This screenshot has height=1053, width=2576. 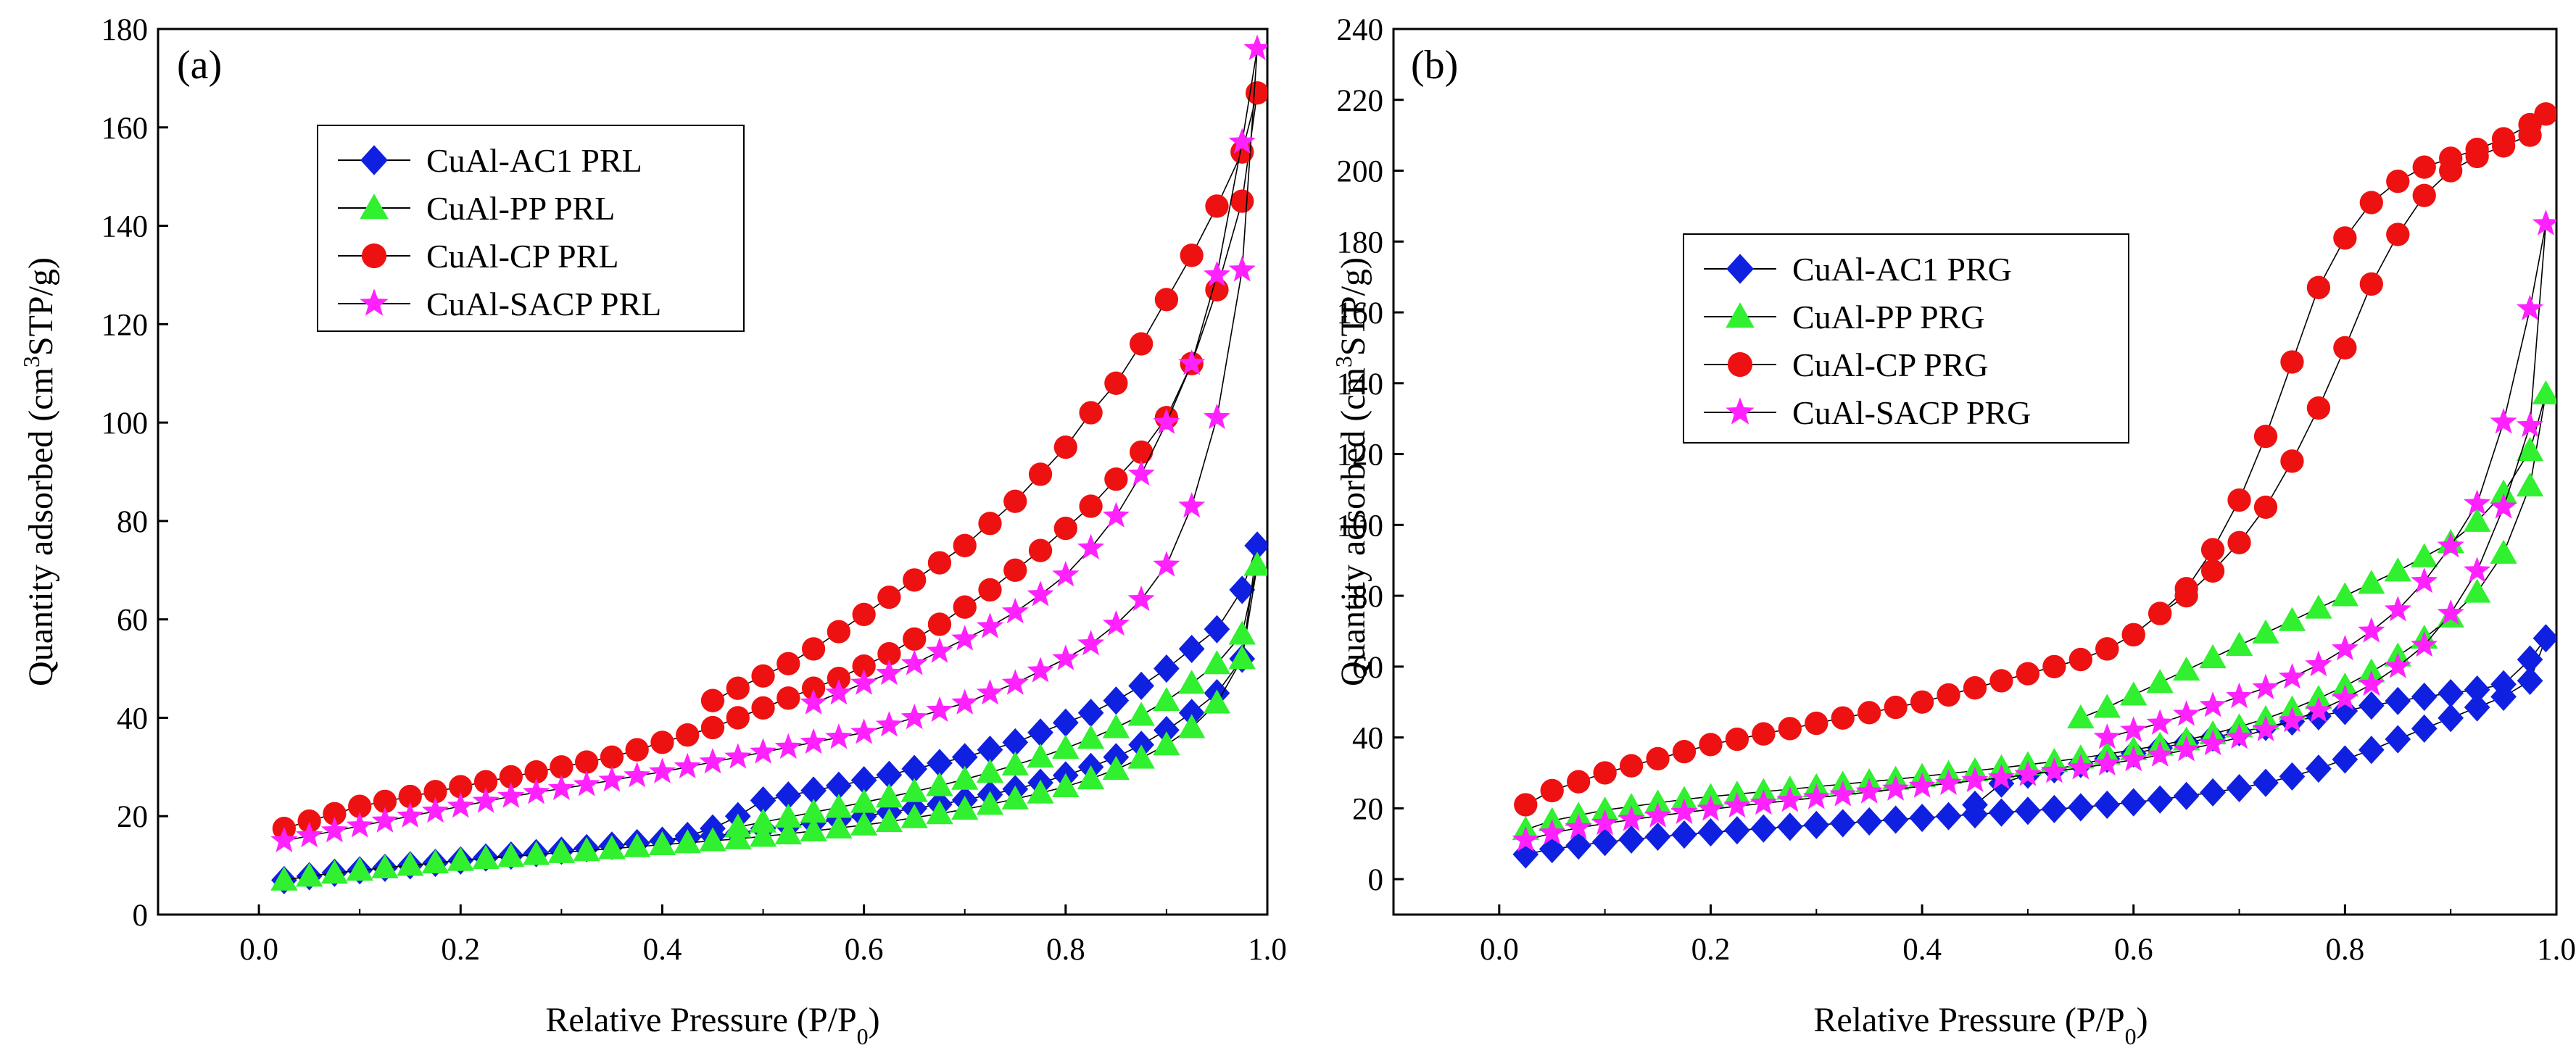 I want to click on legend-label: CuAl-SACP PRG, so click(x=1912, y=412).